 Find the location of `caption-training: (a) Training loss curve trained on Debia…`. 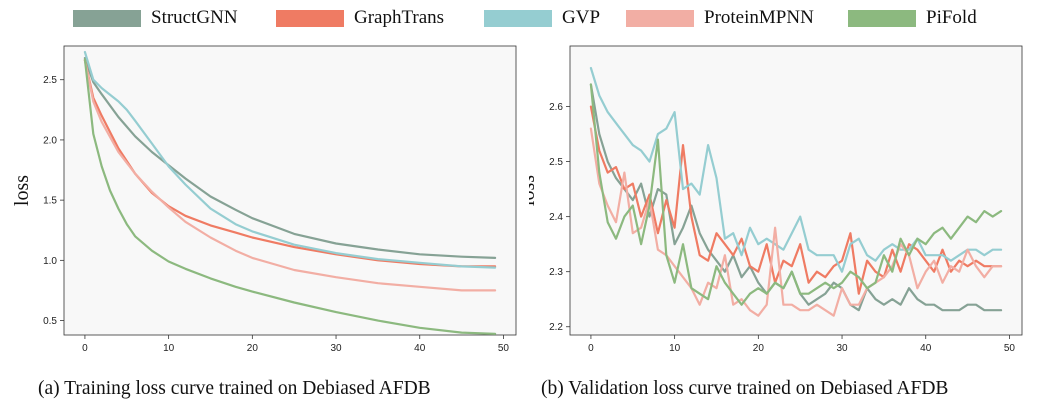

caption-training: (a) Training loss curve trained on Debia… is located at coordinates (234, 388).